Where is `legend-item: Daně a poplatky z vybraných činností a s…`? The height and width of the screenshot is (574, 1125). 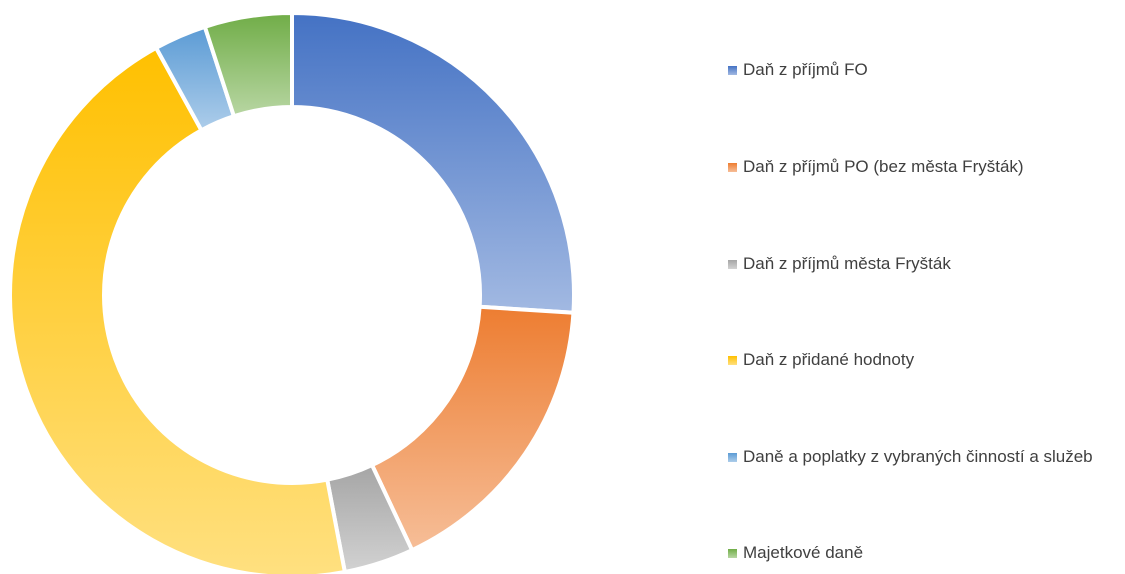
legend-item: Daně a poplatky z vybraných činností a s… is located at coordinates (920, 457).